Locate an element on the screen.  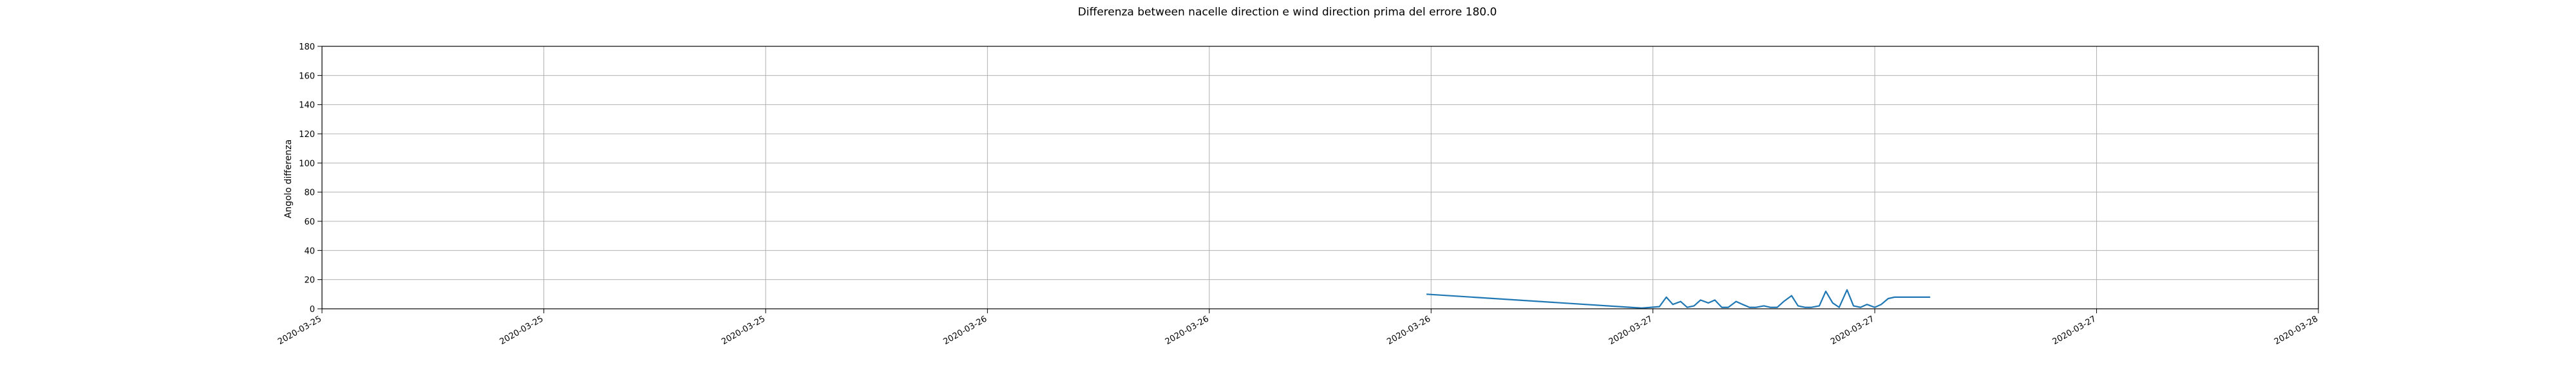
y-tick-label: 0 is located at coordinates (312, 310).